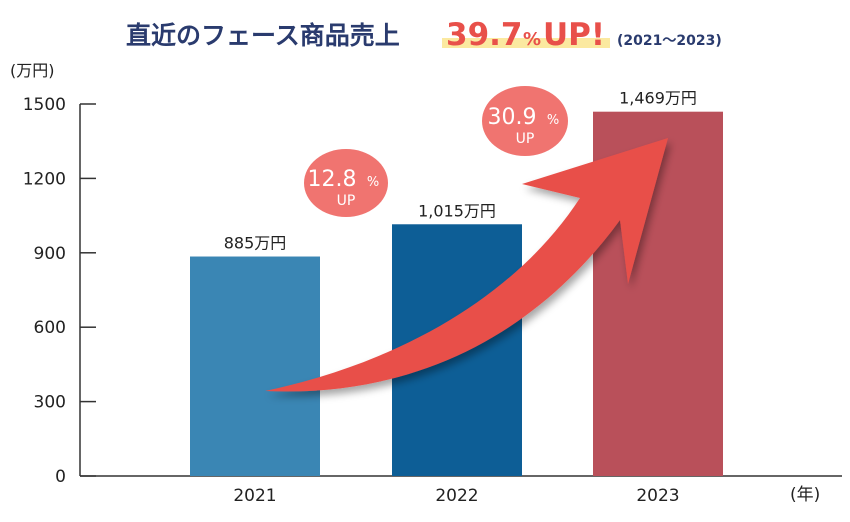 The height and width of the screenshot is (522, 850). I want to click on badge-growth-2023: 30.9 % UP, so click(525, 121).